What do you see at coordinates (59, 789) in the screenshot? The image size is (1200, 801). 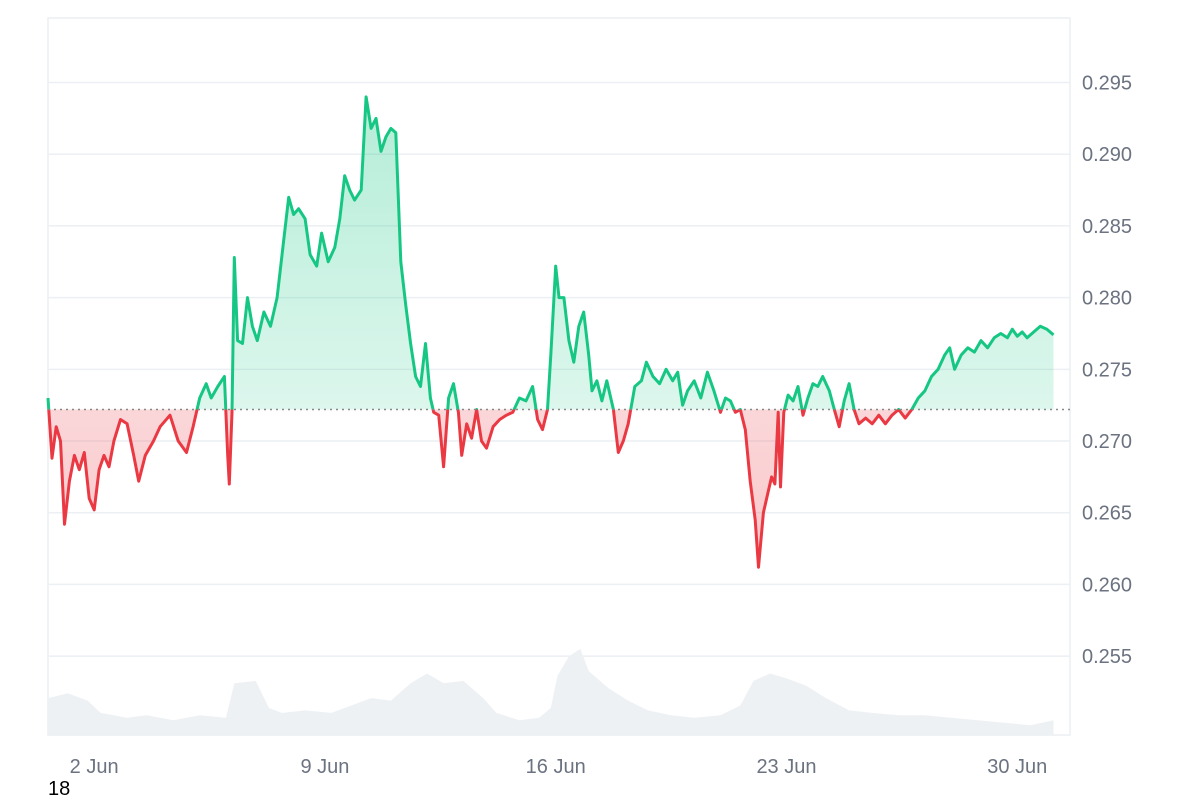 I see `corner-label: 18` at bounding box center [59, 789].